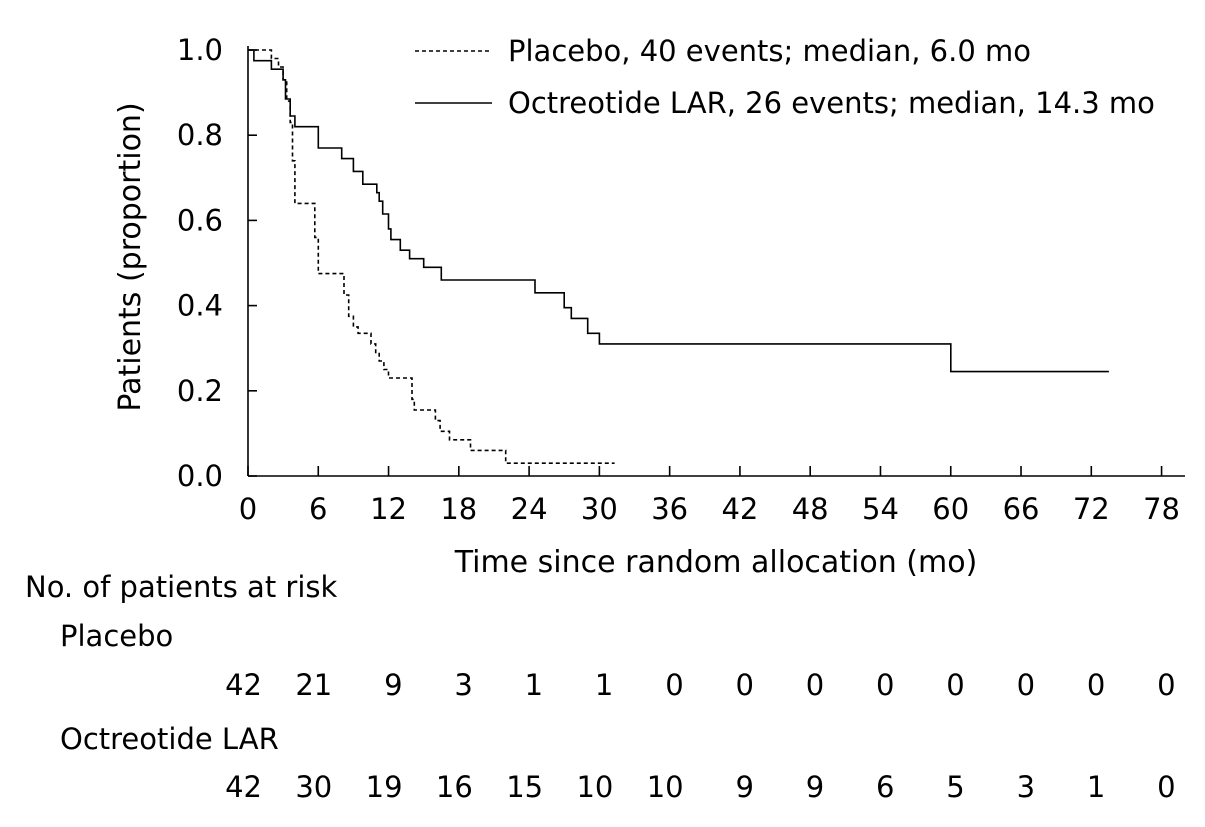 The width and height of the screenshot is (1205, 827). I want to click on y-tick-label: 0.4, so click(200, 306).